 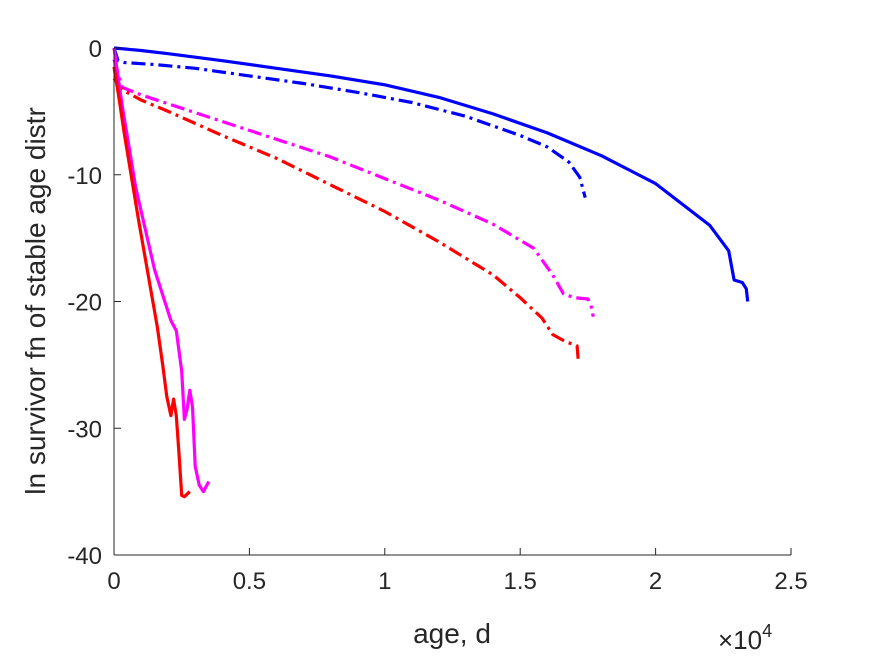 I want to click on x-tick-label: 2.5, so click(x=790, y=581).